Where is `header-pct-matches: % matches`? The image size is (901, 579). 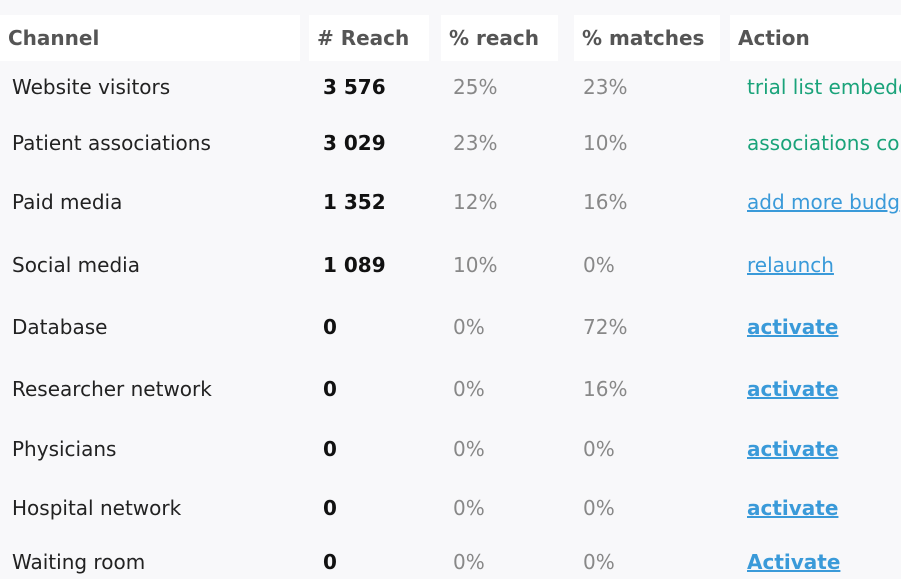
header-pct-matches: % matches is located at coordinates (647, 38).